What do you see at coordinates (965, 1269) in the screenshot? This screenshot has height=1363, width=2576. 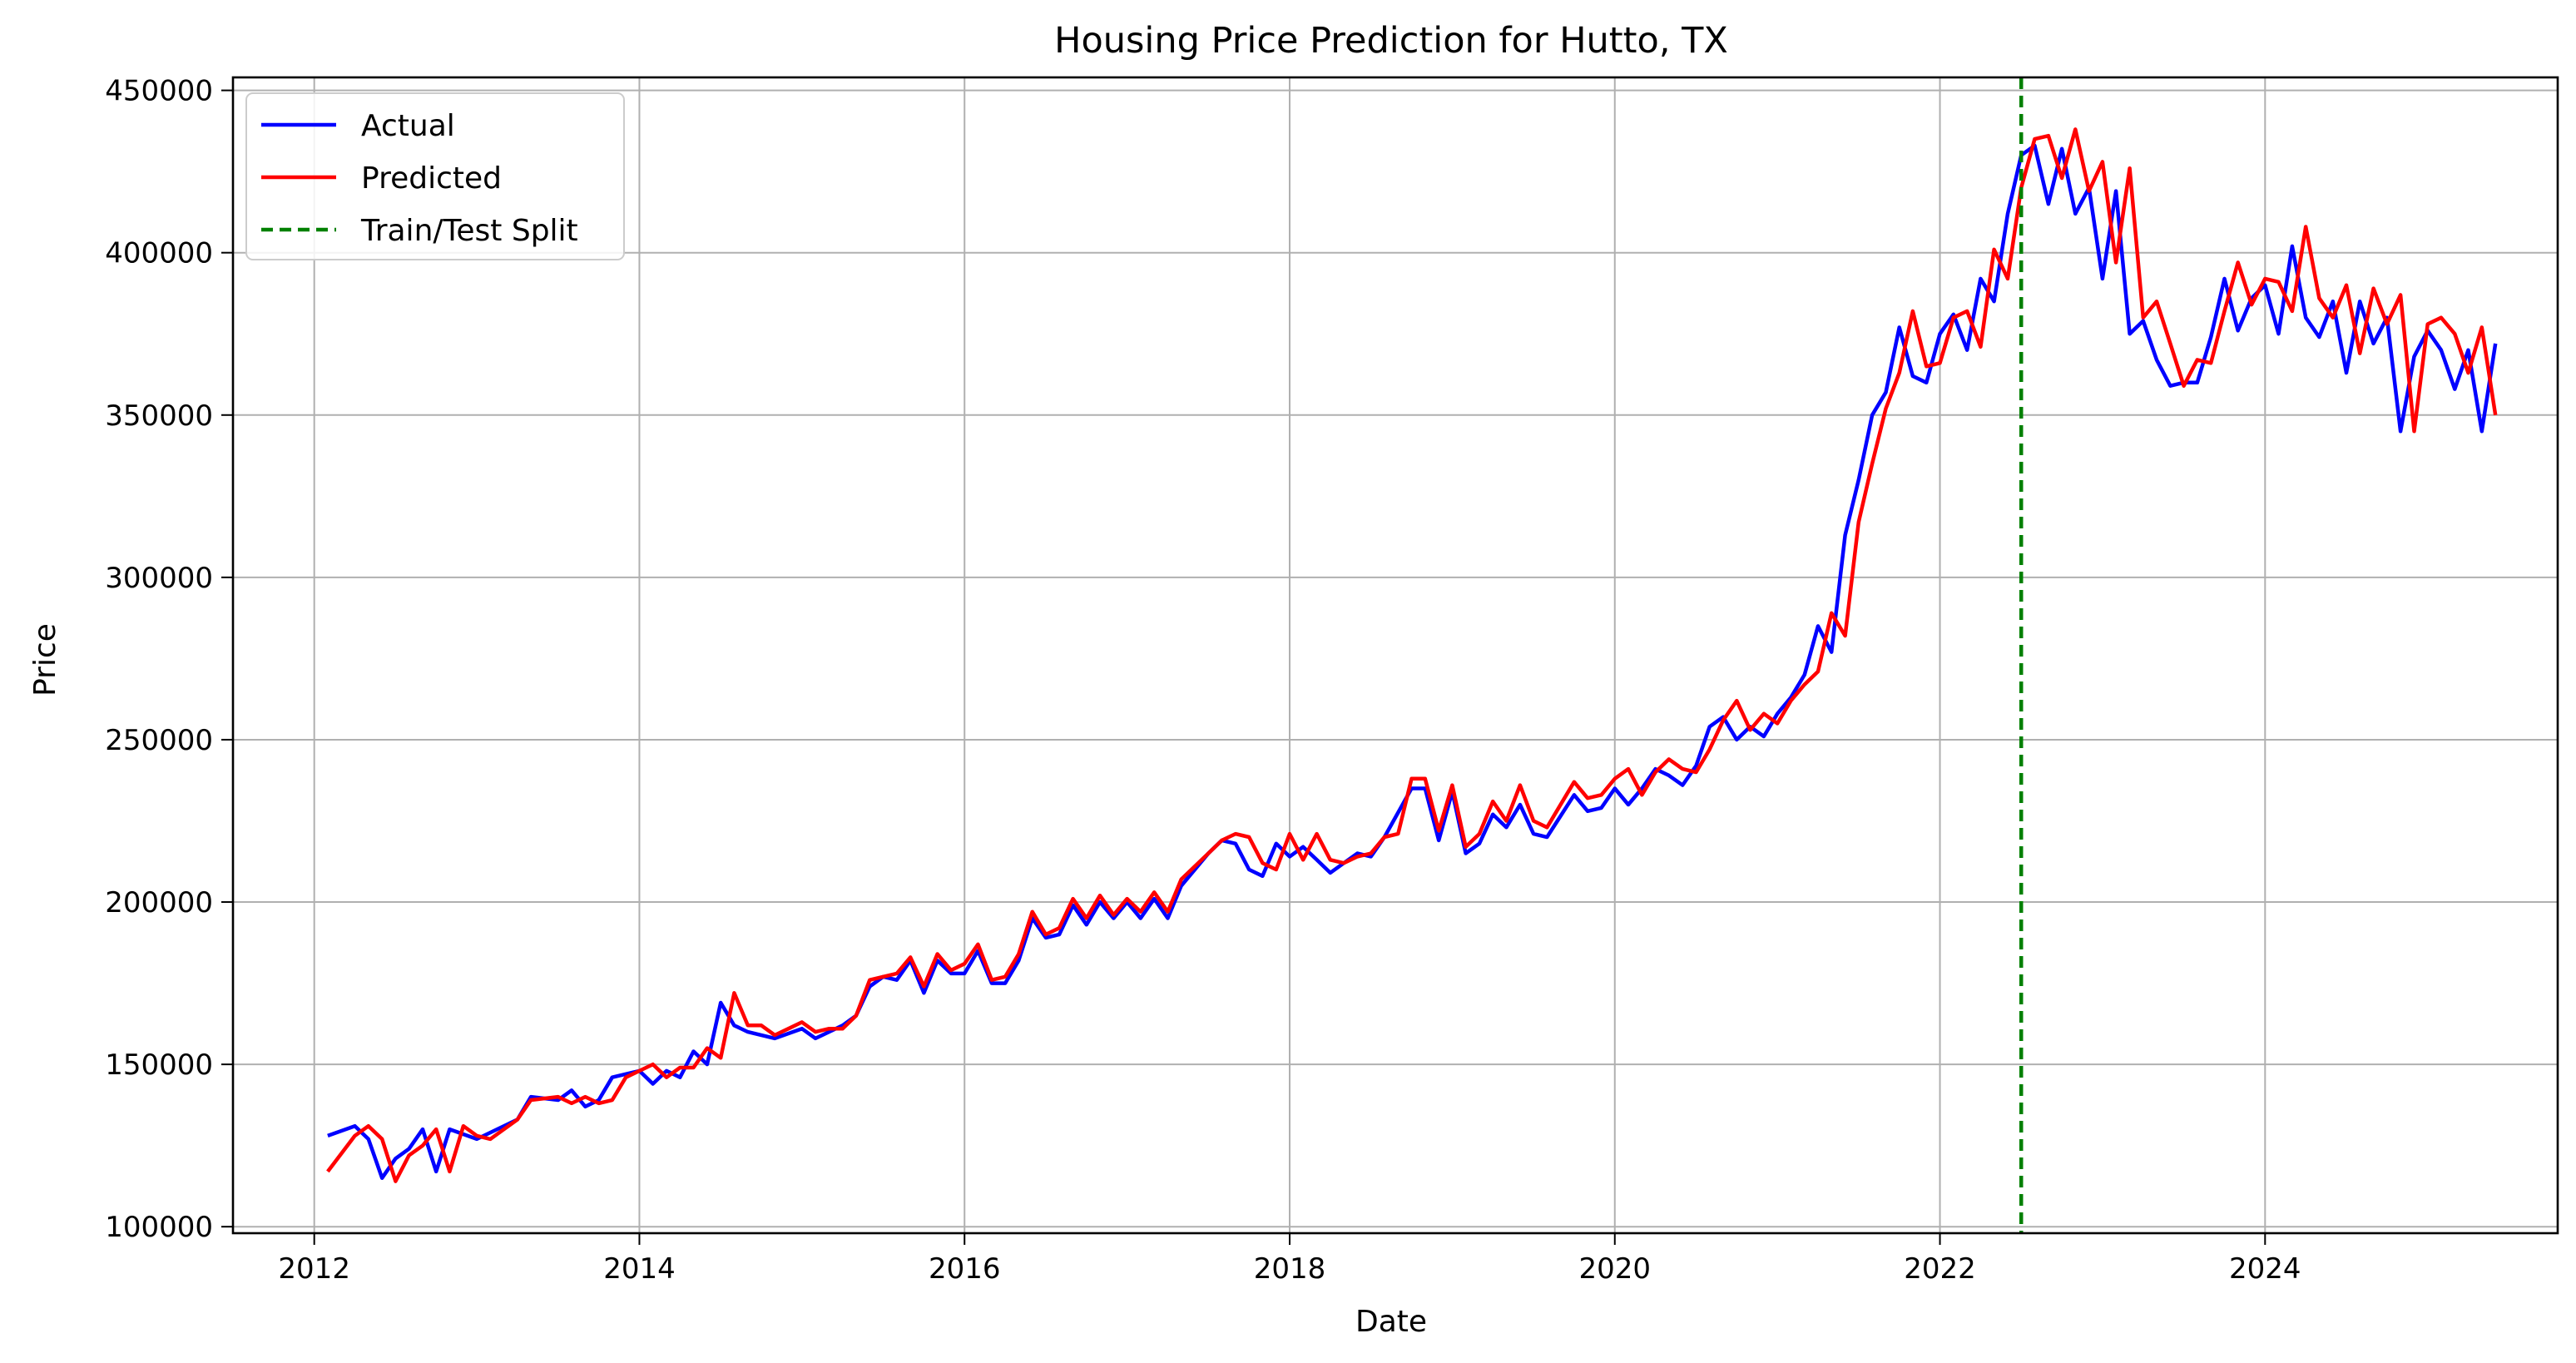 I see `x-tick-label: 2016` at bounding box center [965, 1269].